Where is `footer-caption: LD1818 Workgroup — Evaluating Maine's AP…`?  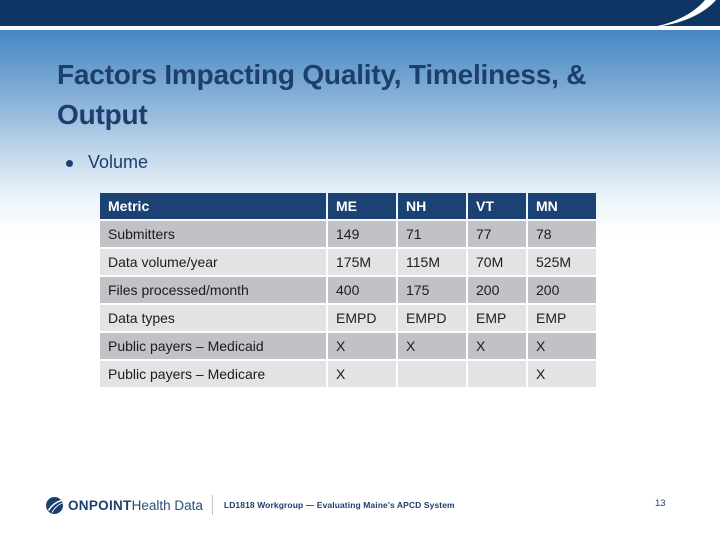
footer-caption: LD1818 Workgroup — Evaluating Maine's AP… is located at coordinates (339, 505).